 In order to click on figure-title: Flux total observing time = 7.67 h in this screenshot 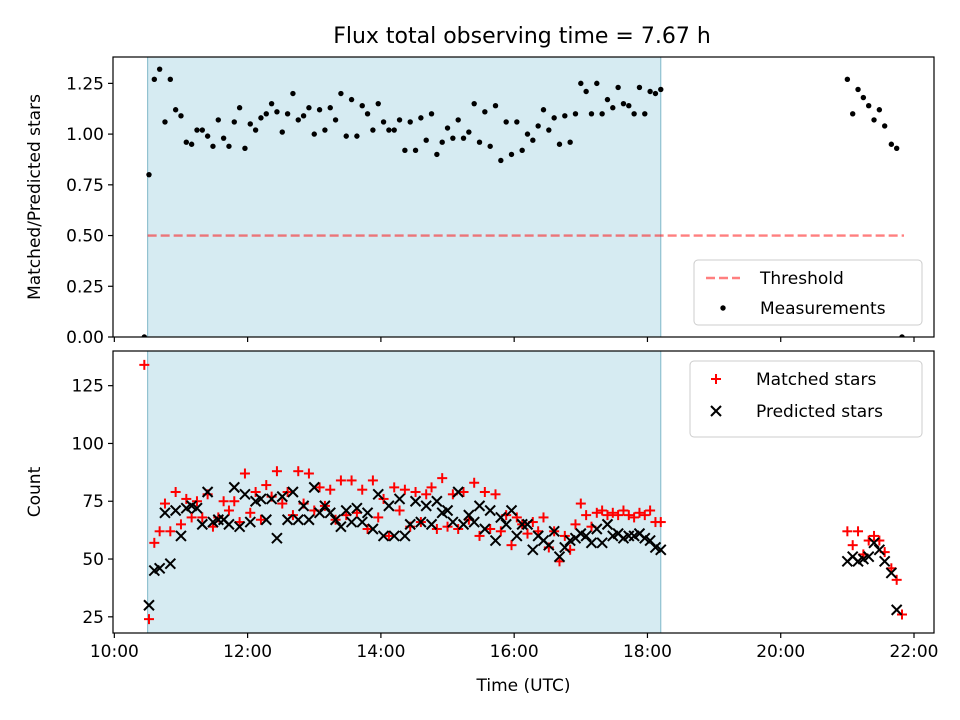, I will do `click(522, 36)`.